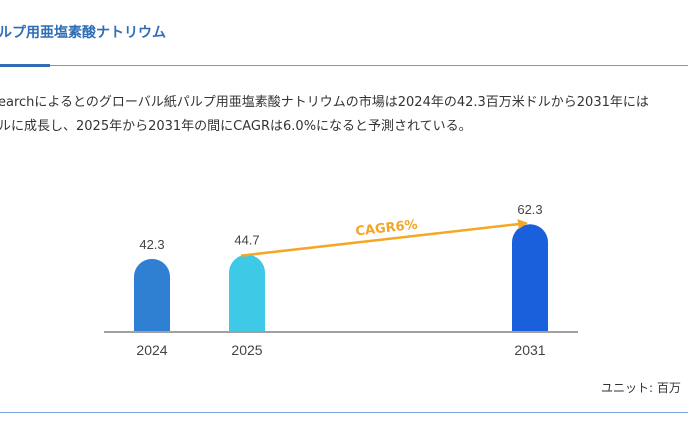 This screenshot has width=688, height=424. What do you see at coordinates (641, 388) in the screenshot?
I see `unit-label: ユニット: 百万` at bounding box center [641, 388].